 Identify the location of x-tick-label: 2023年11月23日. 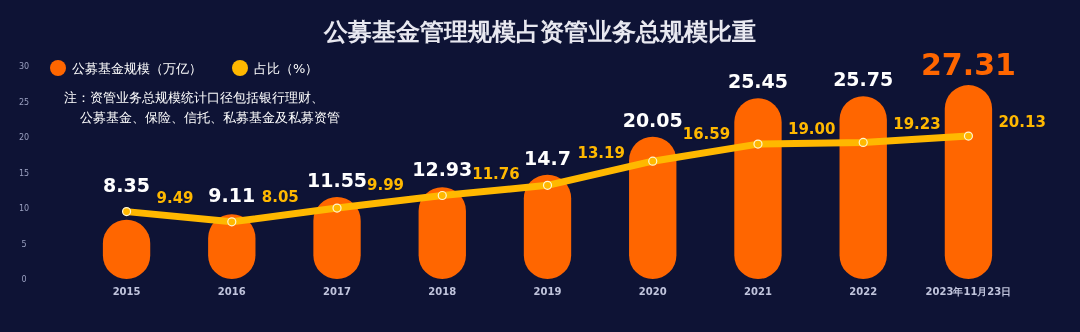
(968, 291).